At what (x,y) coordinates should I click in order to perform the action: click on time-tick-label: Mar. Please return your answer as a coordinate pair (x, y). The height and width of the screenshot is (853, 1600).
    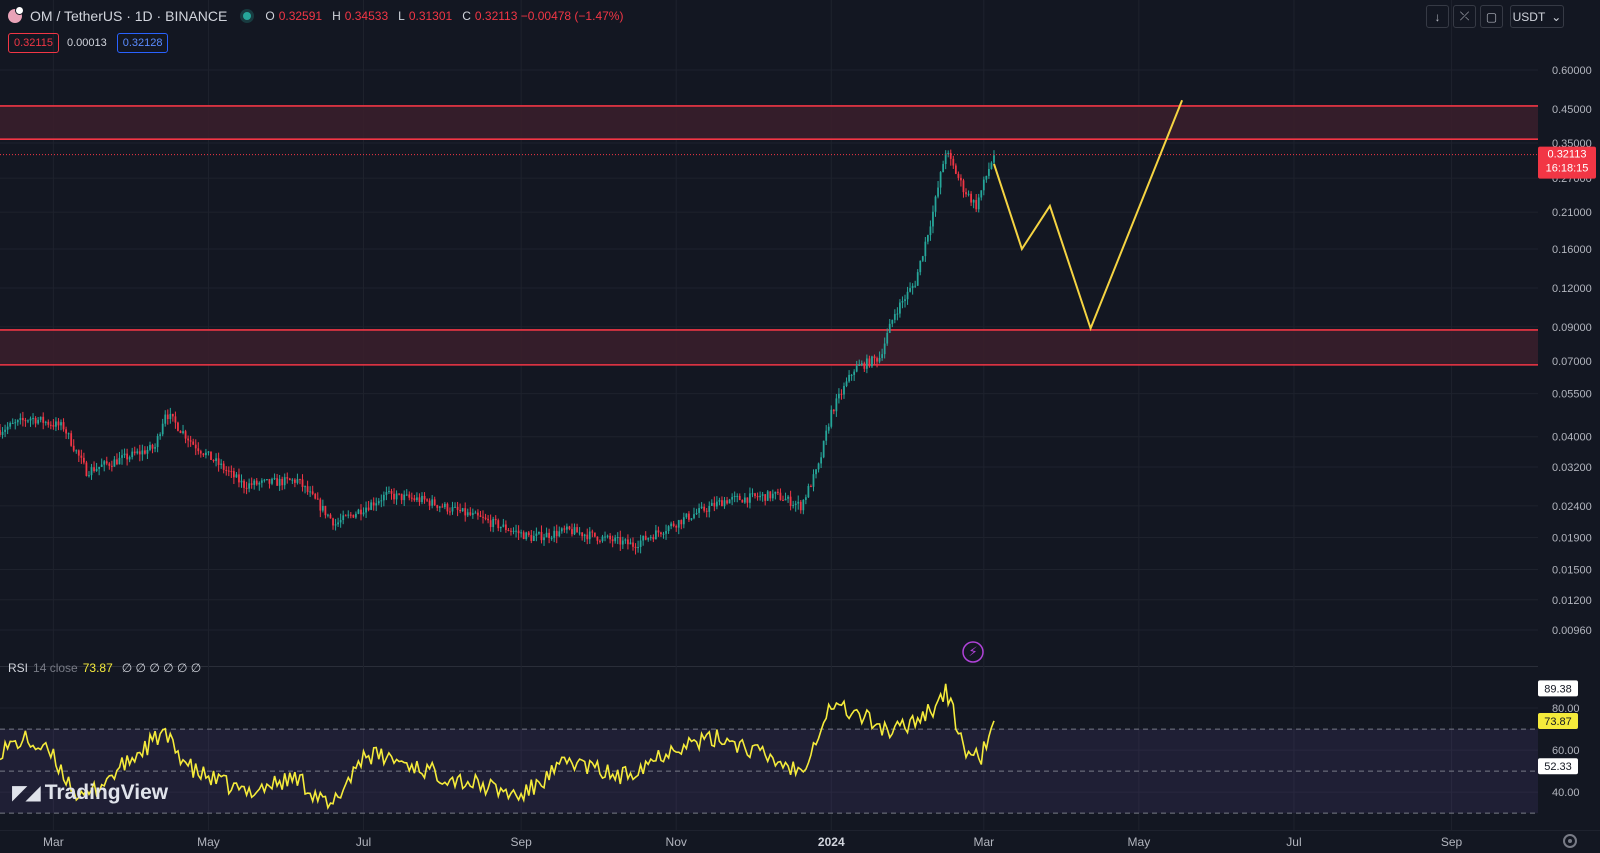
    Looking at the image, I should click on (983, 842).